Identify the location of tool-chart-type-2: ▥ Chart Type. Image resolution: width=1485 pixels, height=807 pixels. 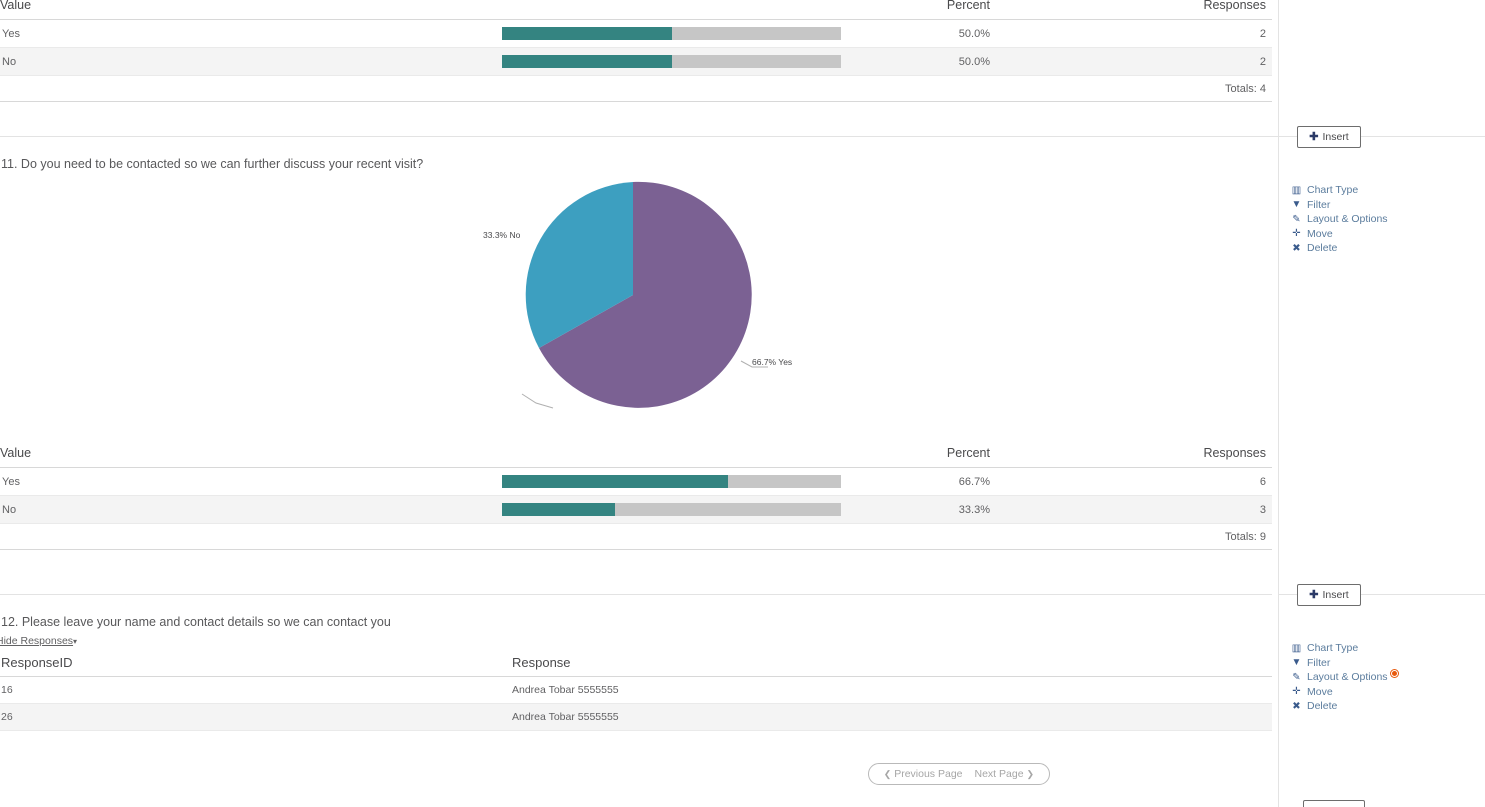
(1344, 648).